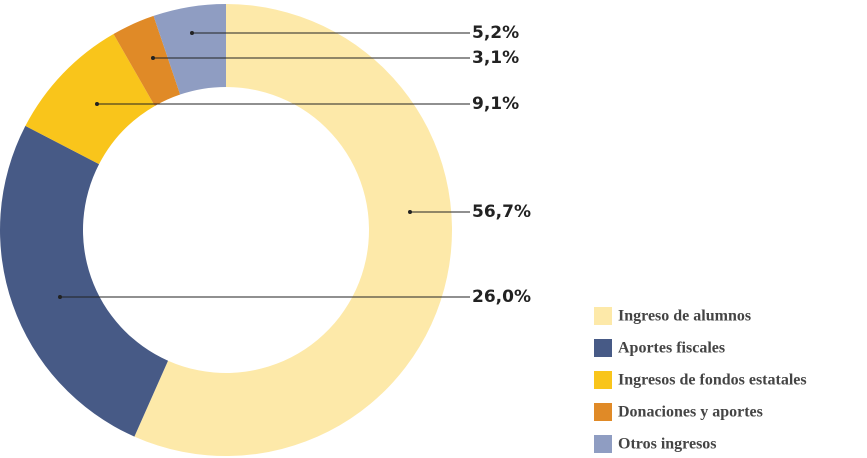 The image size is (867, 458). Describe the element at coordinates (501, 212) in the screenshot. I see `data-label: 56,7%` at that location.